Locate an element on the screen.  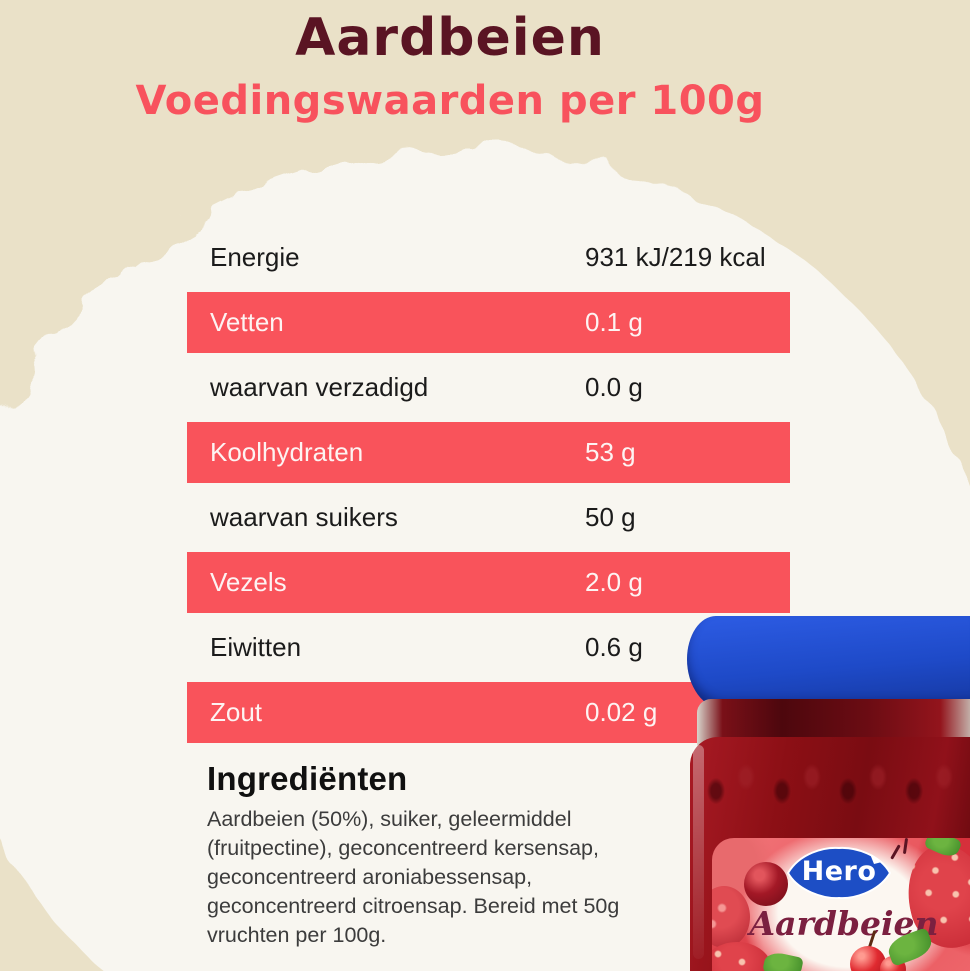
page-title: Aardbeien is located at coordinates (450, 38).